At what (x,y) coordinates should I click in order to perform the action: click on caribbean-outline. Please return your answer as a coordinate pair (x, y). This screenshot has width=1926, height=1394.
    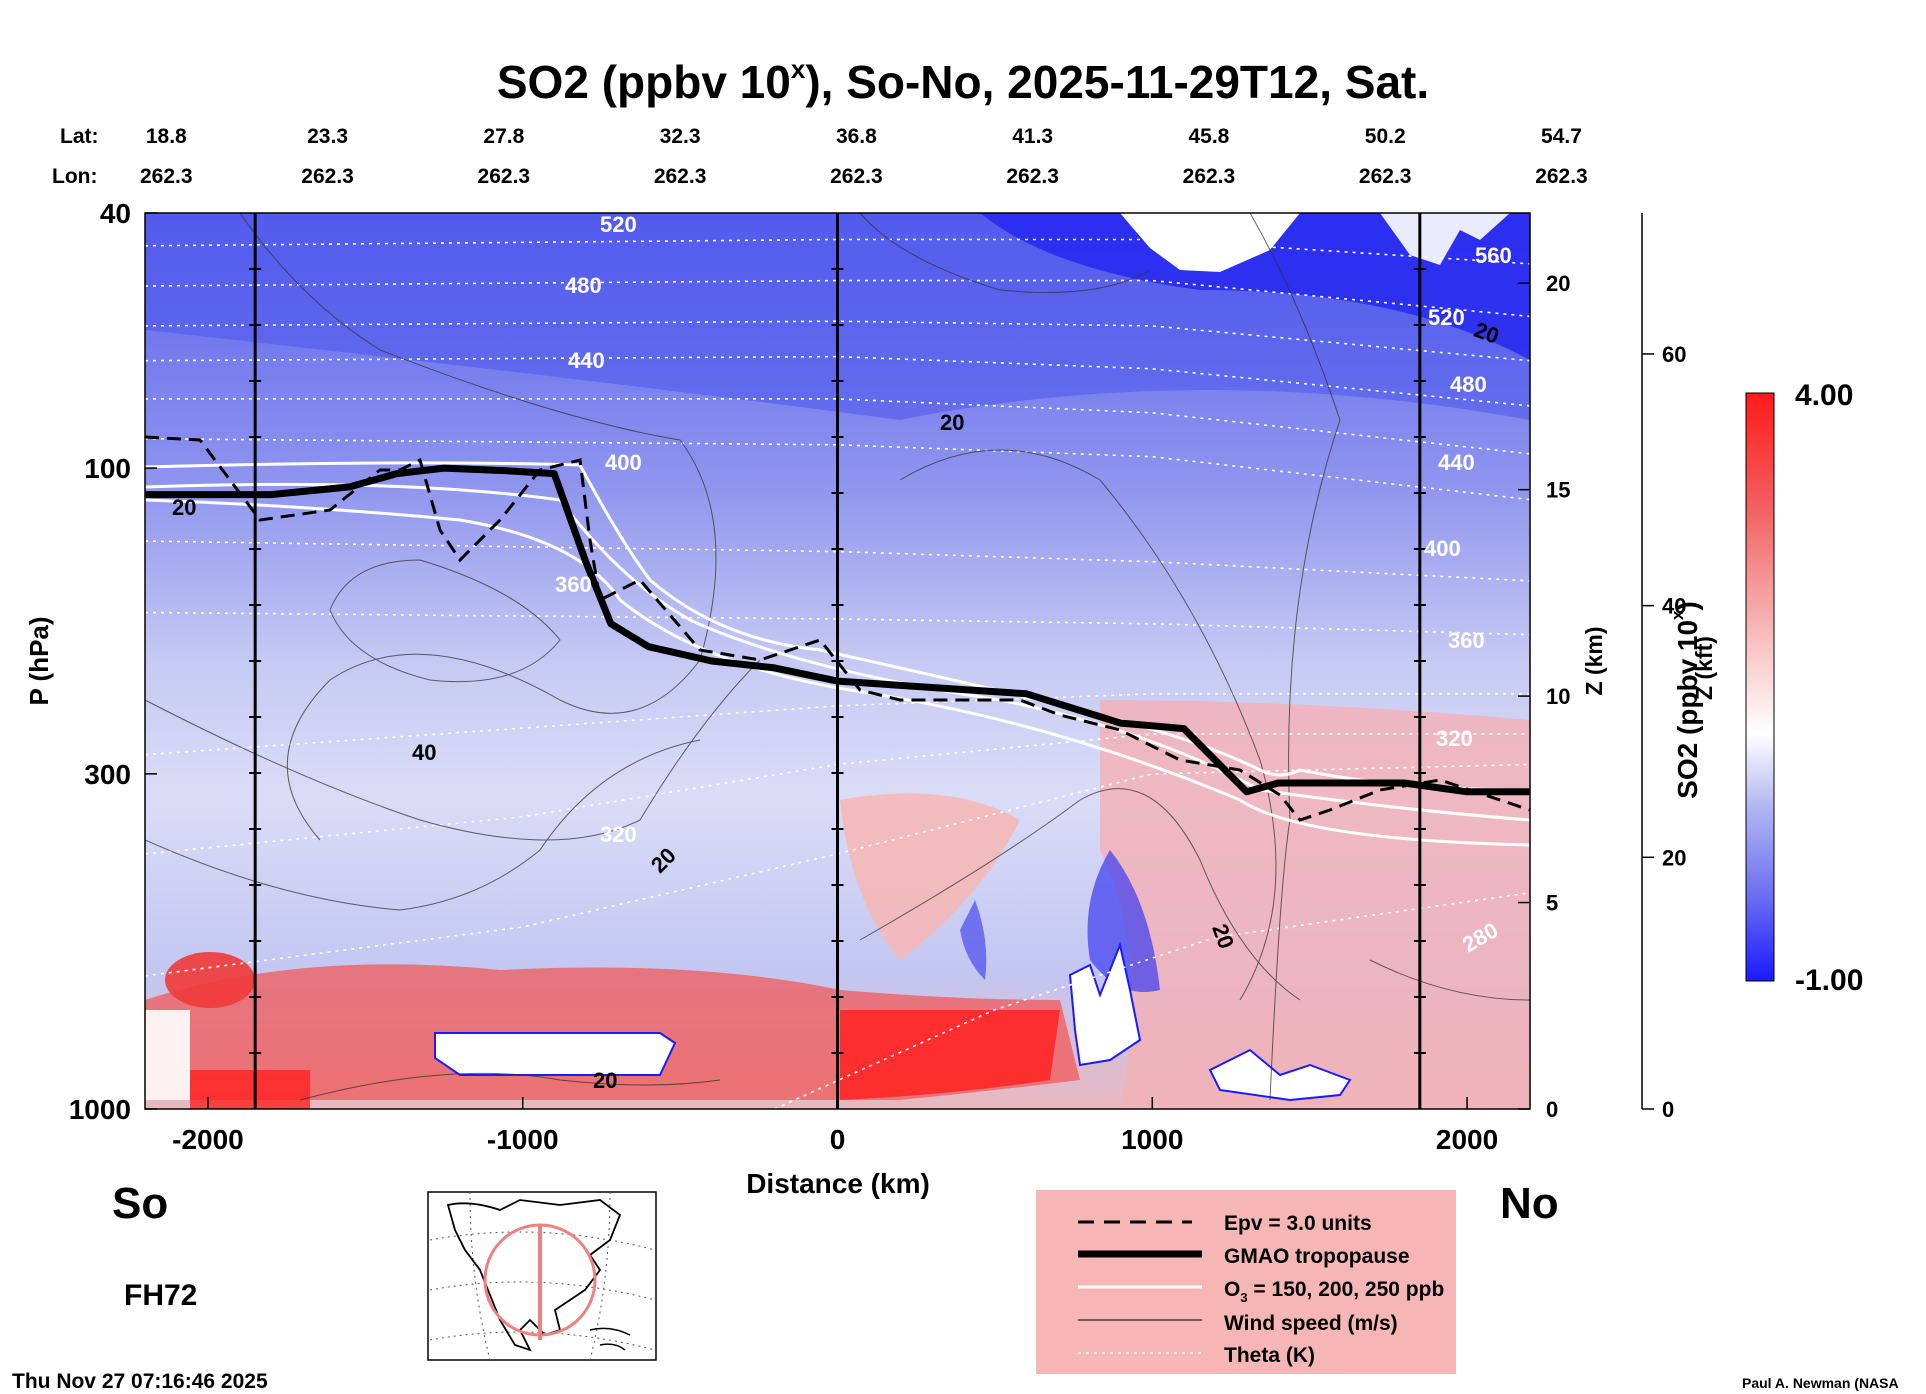
    Looking at the image, I should click on (610, 1339).